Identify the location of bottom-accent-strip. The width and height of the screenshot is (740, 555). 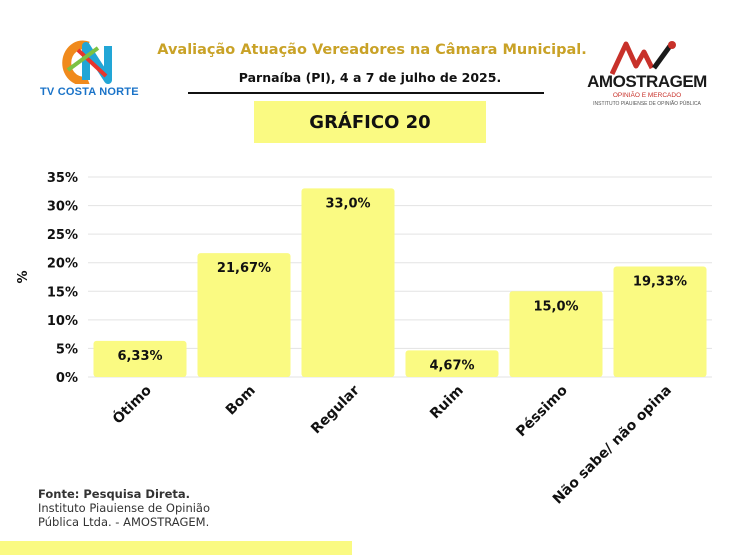
(176, 548).